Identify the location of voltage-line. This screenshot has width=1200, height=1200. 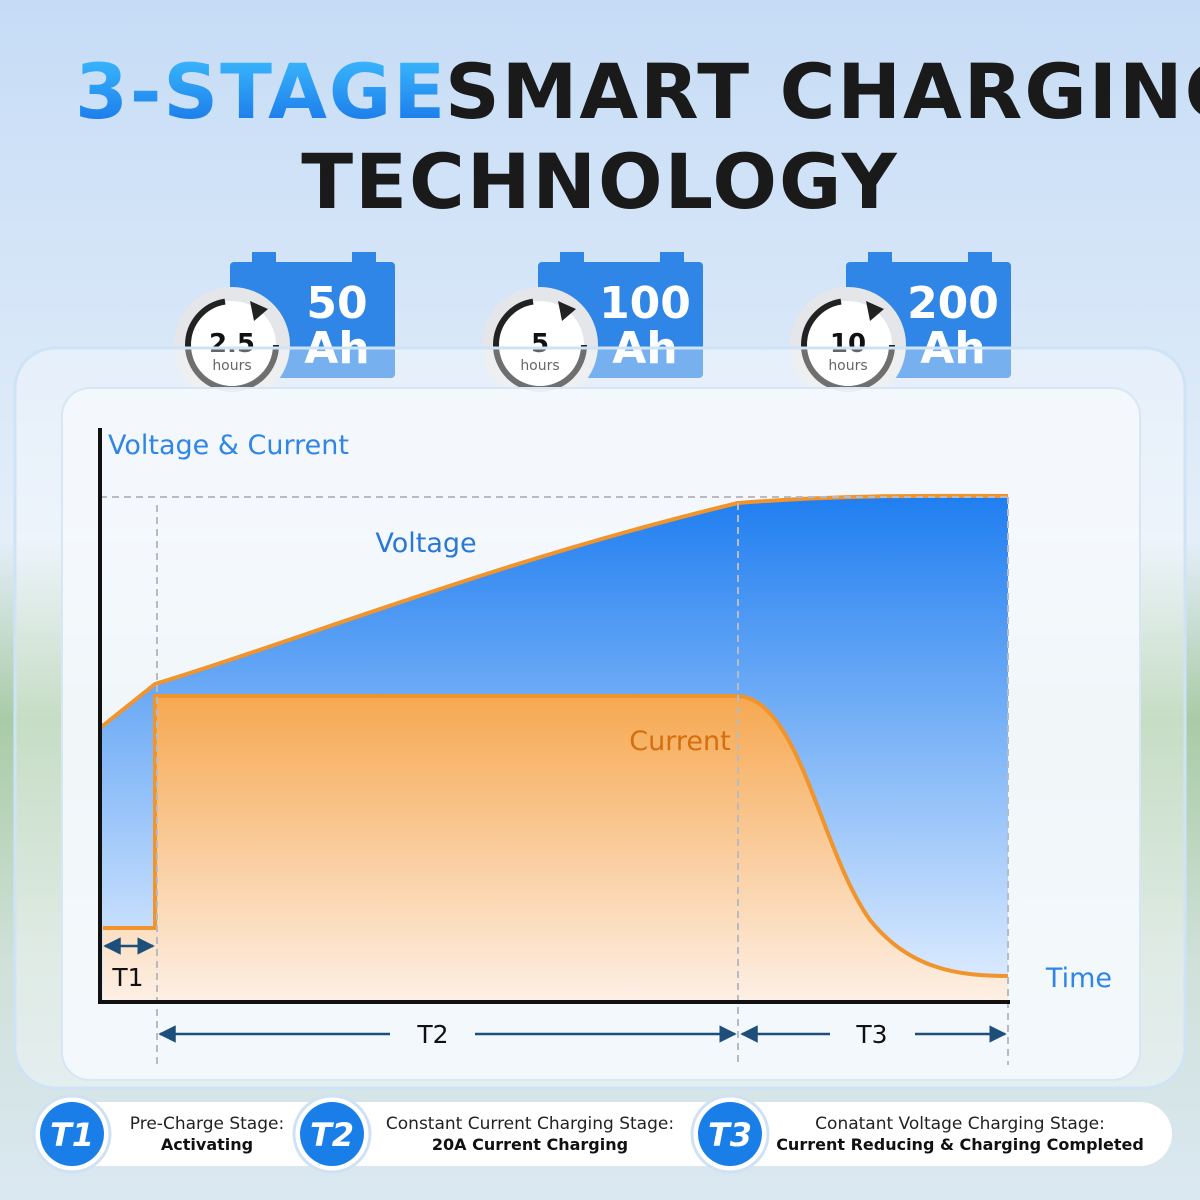
(553, 611).